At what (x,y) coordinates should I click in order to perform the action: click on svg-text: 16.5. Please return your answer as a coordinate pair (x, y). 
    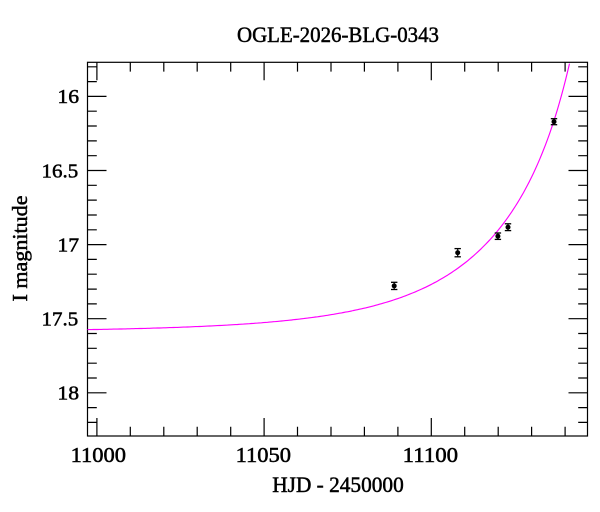
    Looking at the image, I should click on (60, 171).